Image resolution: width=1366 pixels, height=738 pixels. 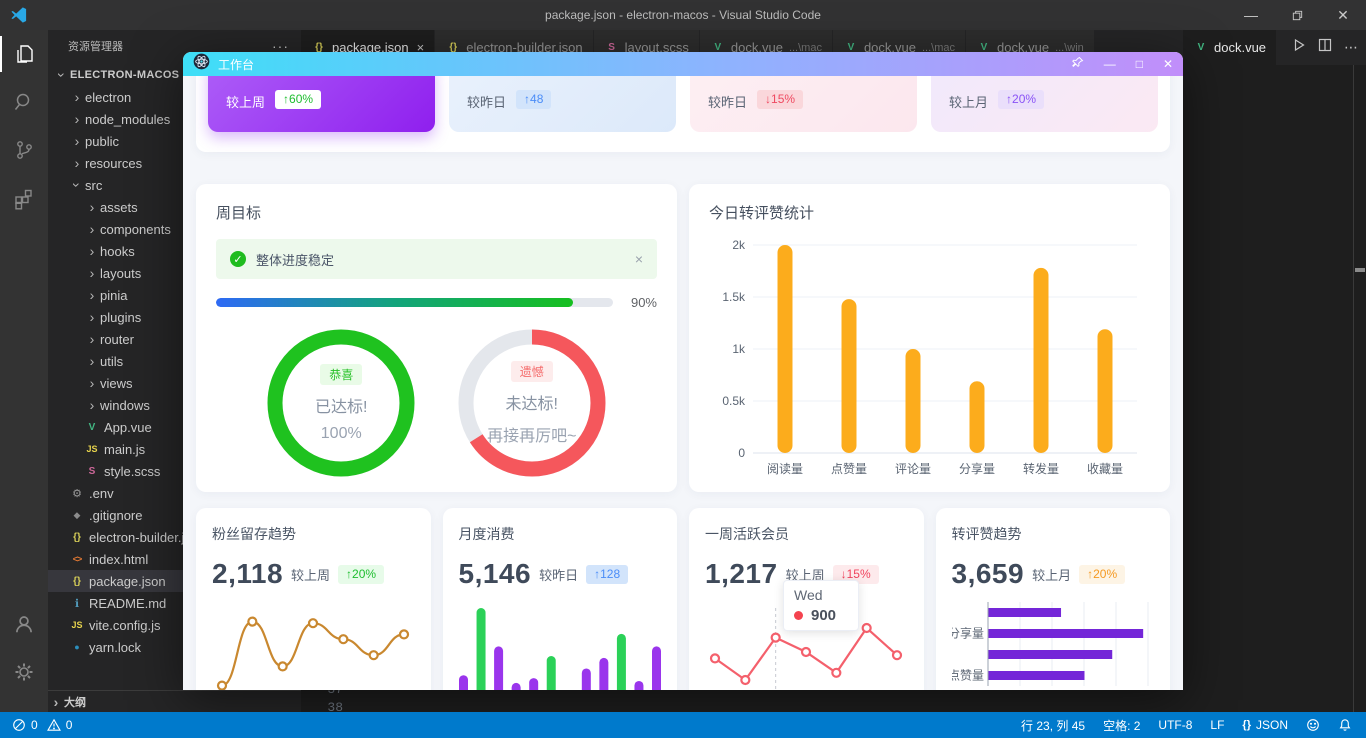 What do you see at coordinates (1325, 47) in the screenshot?
I see `split-editor-icon` at bounding box center [1325, 47].